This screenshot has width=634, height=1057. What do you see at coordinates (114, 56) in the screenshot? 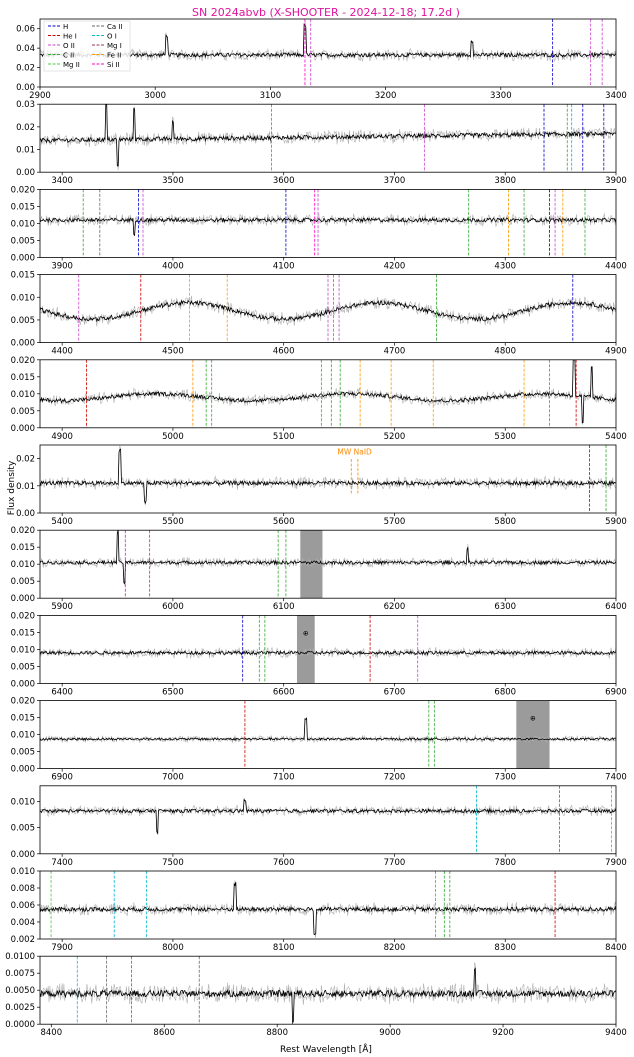
I see `legend-entry: Fe II` at bounding box center [114, 56].